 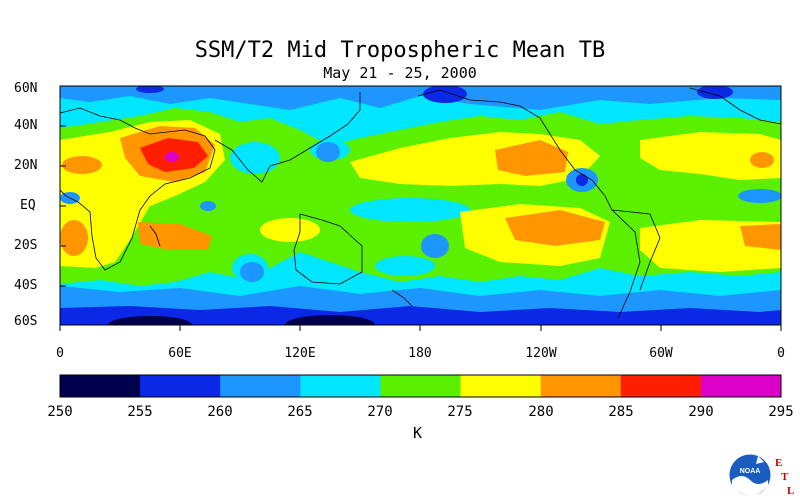 What do you see at coordinates (531, 158) in the screenshot?
I see `contour-orange-pacific` at bounding box center [531, 158].